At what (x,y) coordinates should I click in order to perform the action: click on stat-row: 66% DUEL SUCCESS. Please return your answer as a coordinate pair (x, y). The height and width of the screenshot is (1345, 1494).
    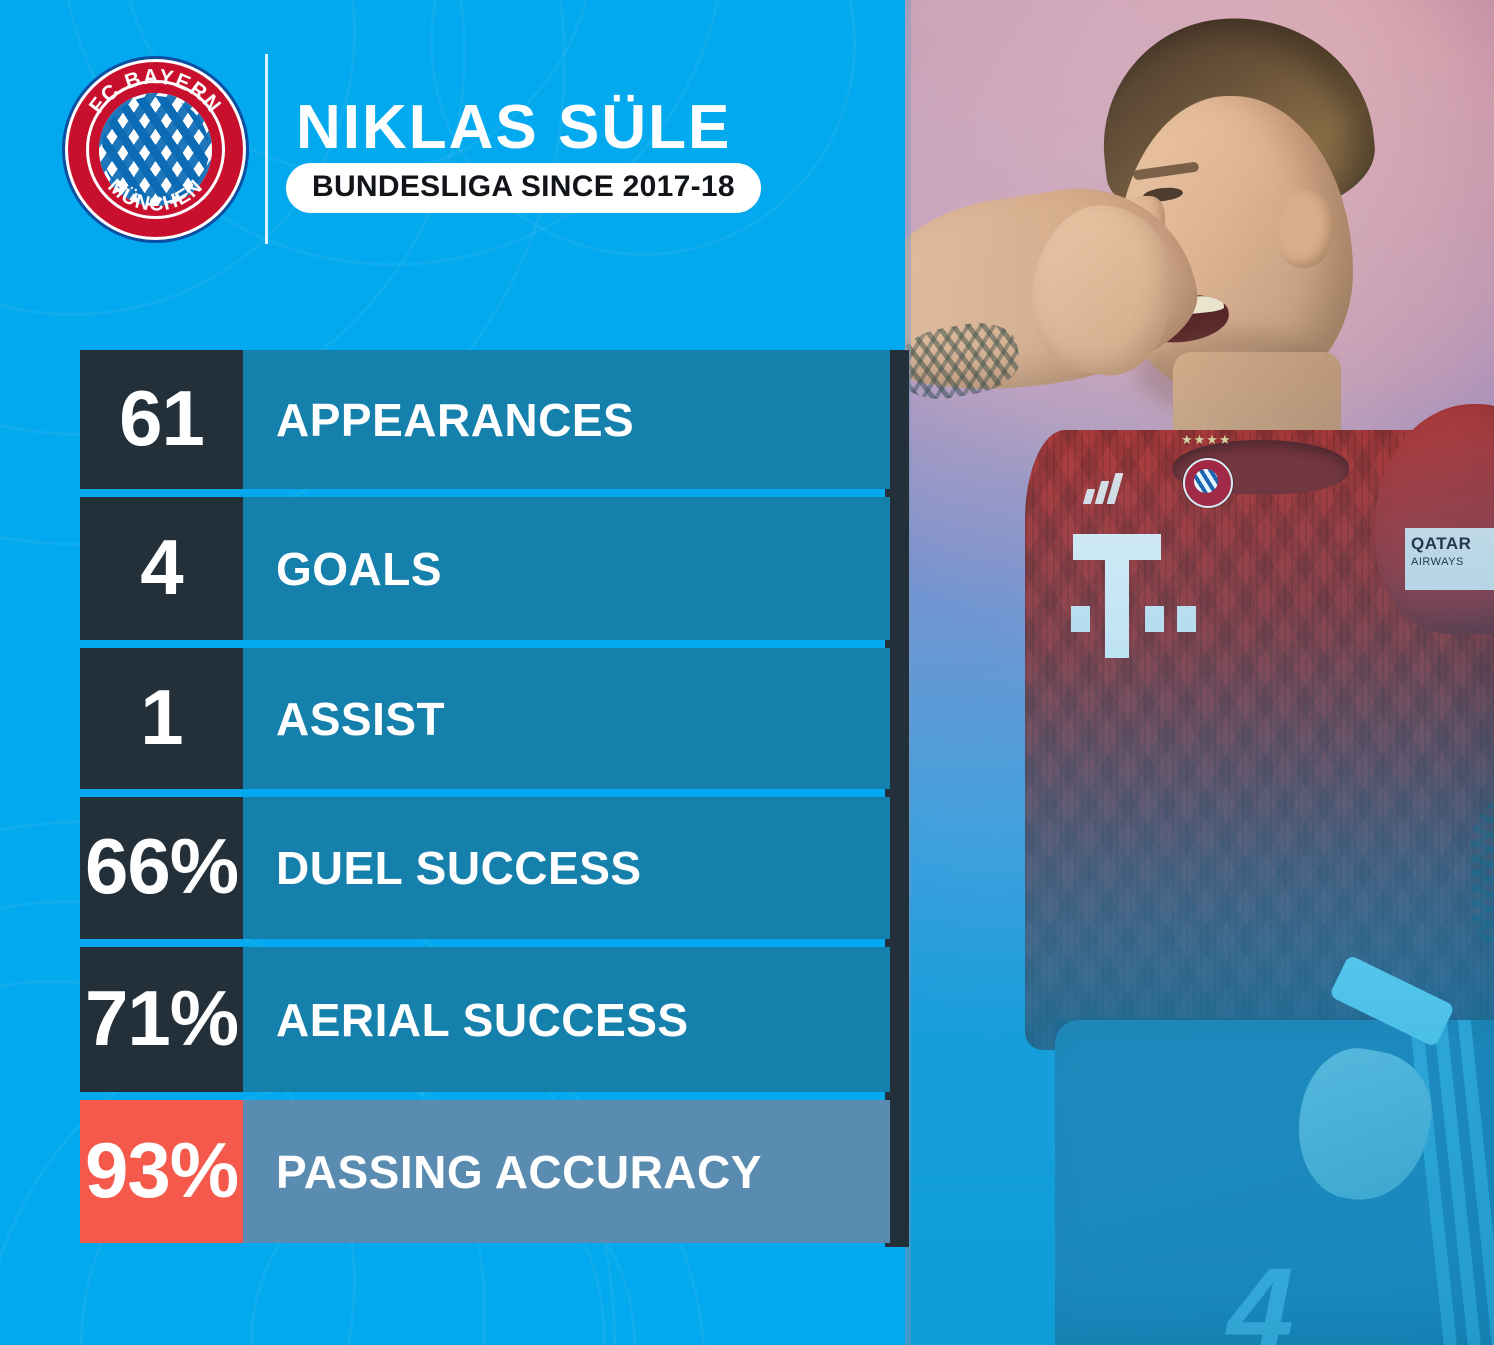
    Looking at the image, I should click on (485, 868).